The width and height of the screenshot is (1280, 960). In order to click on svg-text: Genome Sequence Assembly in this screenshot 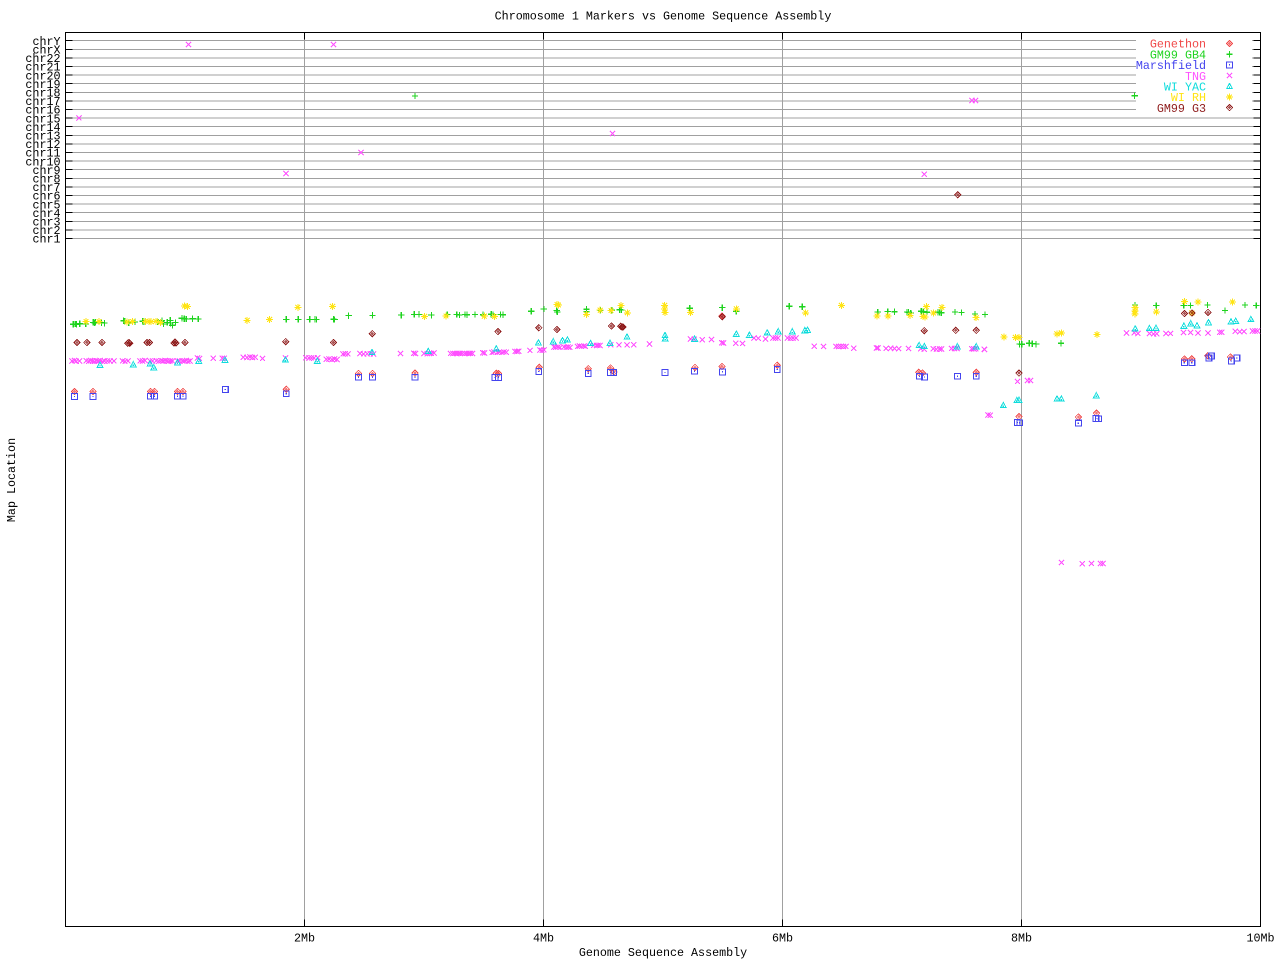, I will do `click(663, 953)`.